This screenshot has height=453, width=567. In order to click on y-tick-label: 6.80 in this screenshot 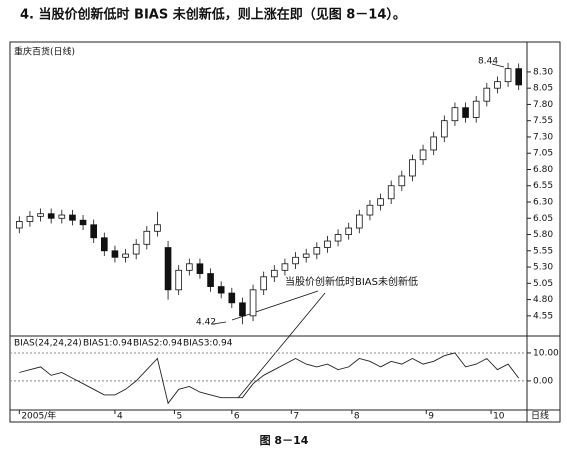, I will do `click(543, 170)`.